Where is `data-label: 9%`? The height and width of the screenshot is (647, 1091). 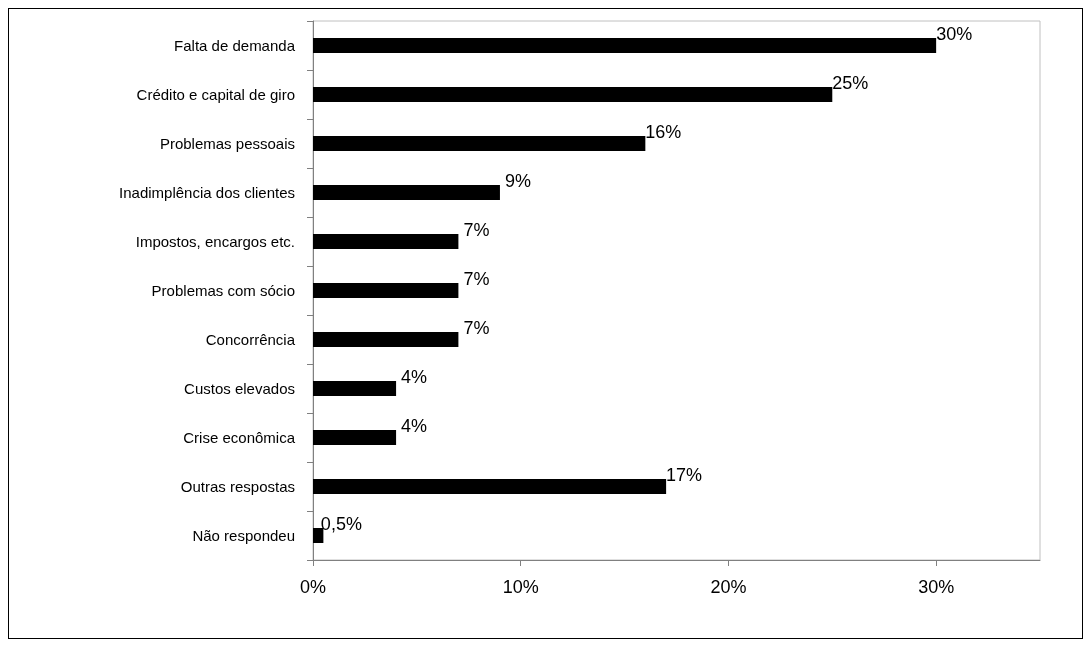 data-label: 9% is located at coordinates (517, 181).